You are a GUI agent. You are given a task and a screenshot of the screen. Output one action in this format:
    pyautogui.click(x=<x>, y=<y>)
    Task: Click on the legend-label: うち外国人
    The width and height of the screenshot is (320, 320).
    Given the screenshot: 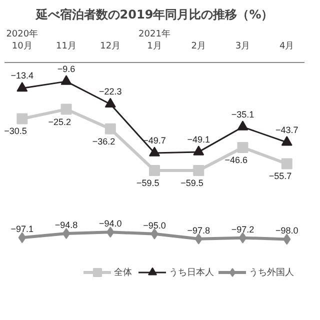 What is the action you would take?
    pyautogui.click(x=271, y=272)
    